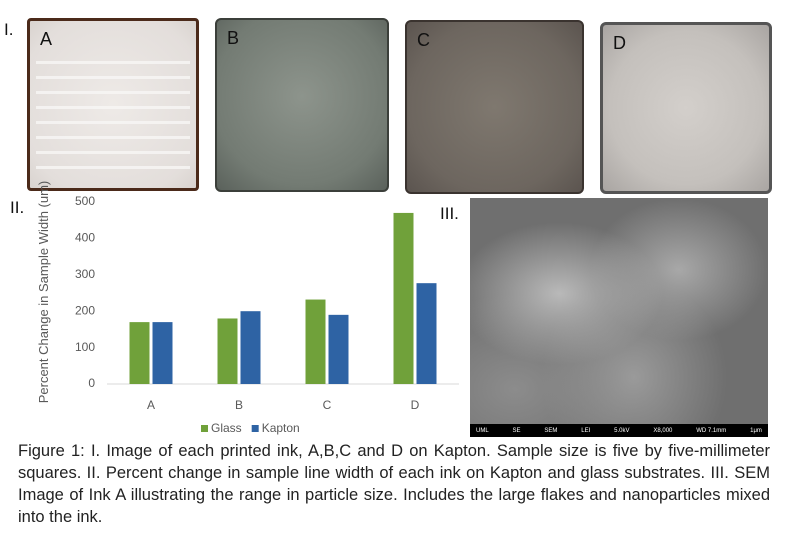  What do you see at coordinates (663, 430) in the screenshot?
I see `sem-footer-text: X8,000` at bounding box center [663, 430].